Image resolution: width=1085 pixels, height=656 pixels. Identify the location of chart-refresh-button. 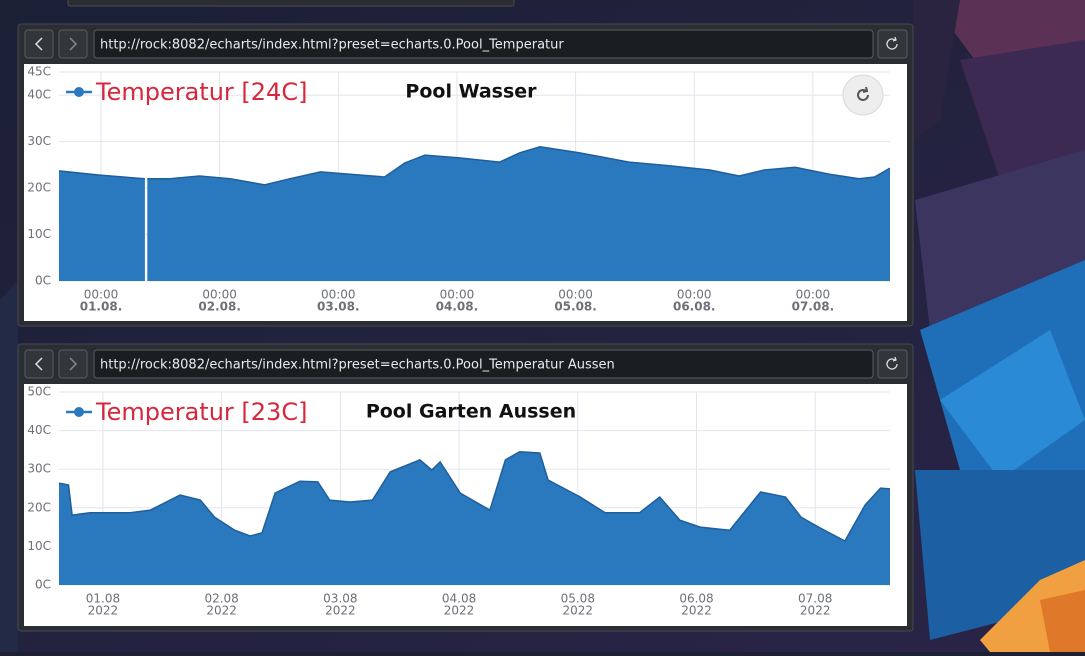
(863, 95).